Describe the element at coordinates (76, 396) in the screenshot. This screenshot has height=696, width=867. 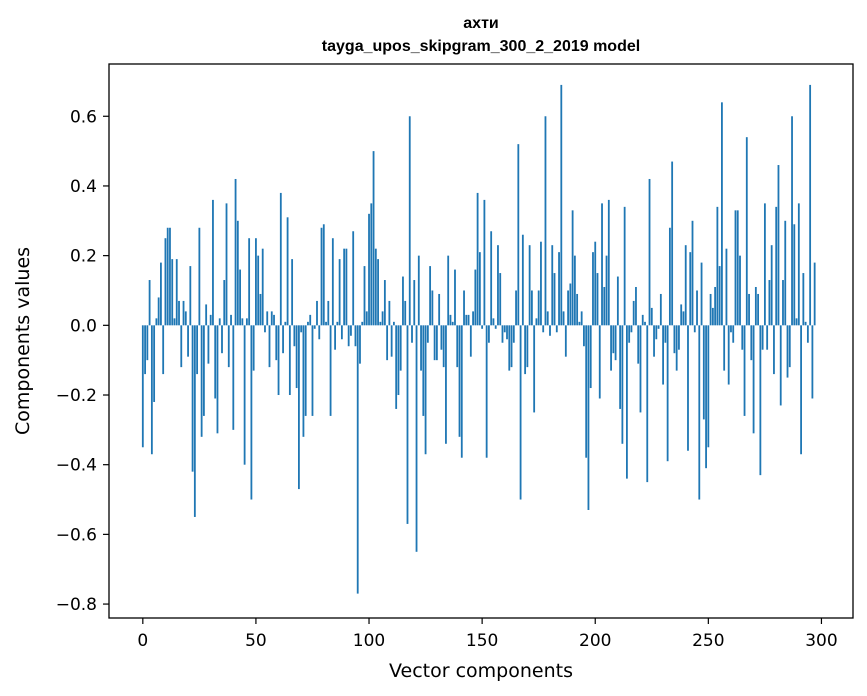
I see `y-tick-label: −0.2` at that location.